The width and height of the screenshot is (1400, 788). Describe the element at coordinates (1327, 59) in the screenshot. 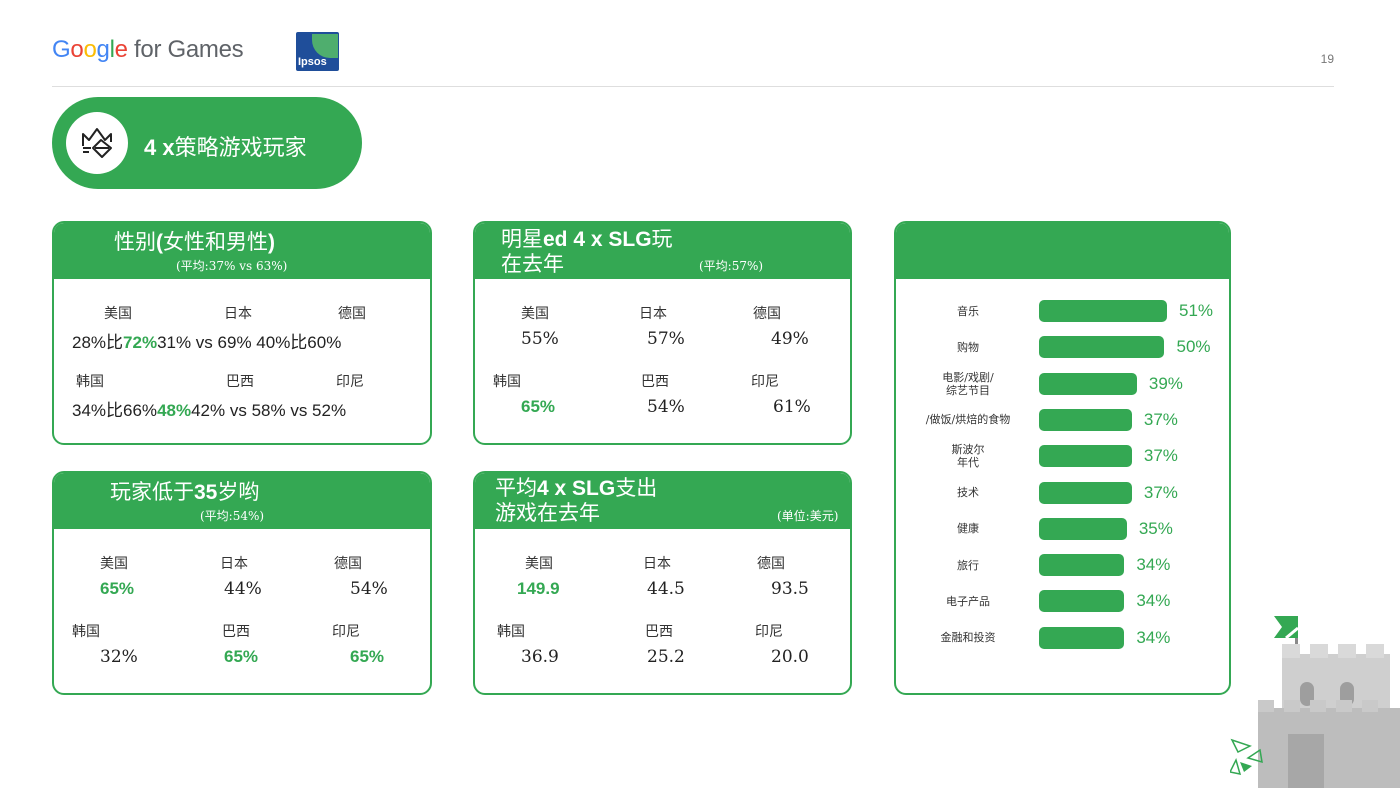

I see `page-number: 19` at that location.